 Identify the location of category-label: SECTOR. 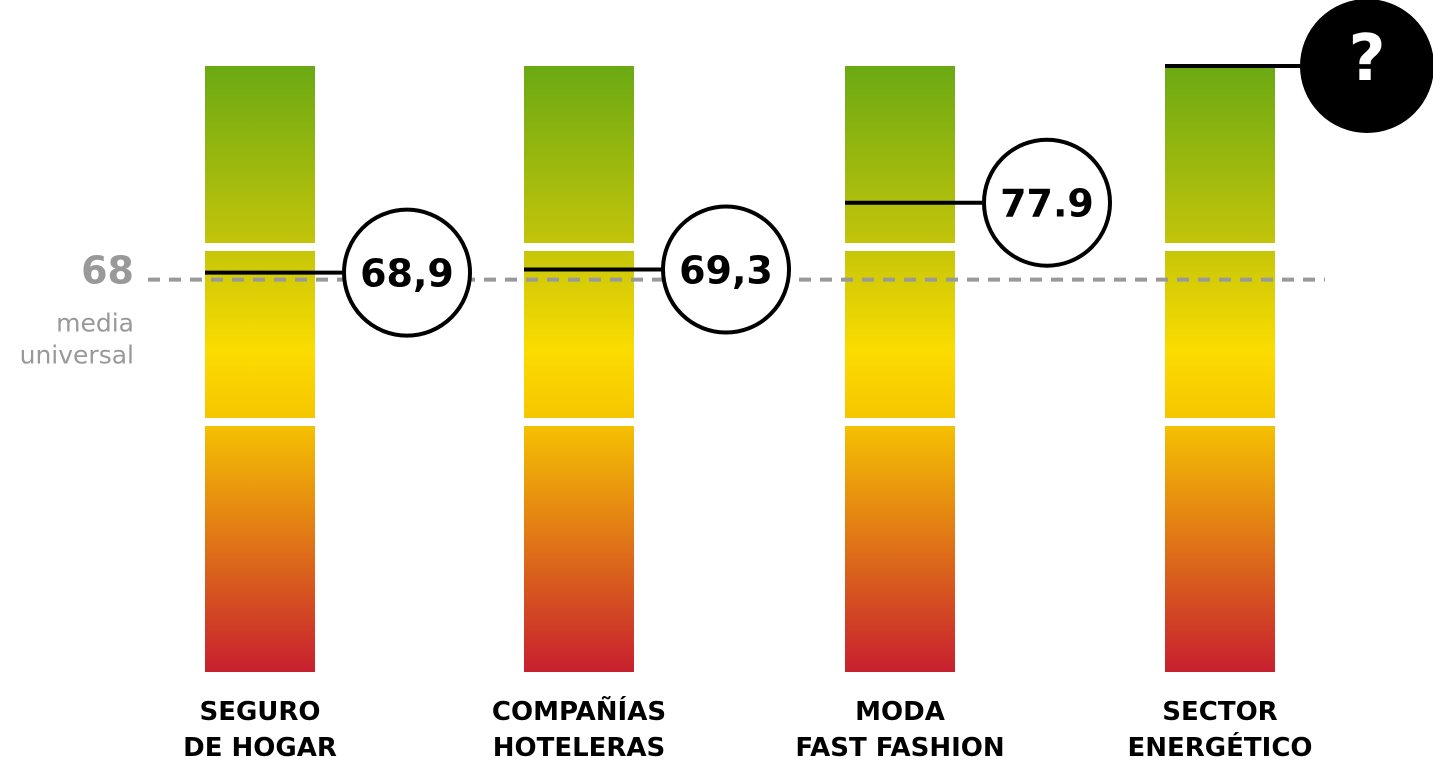
(1219, 712).